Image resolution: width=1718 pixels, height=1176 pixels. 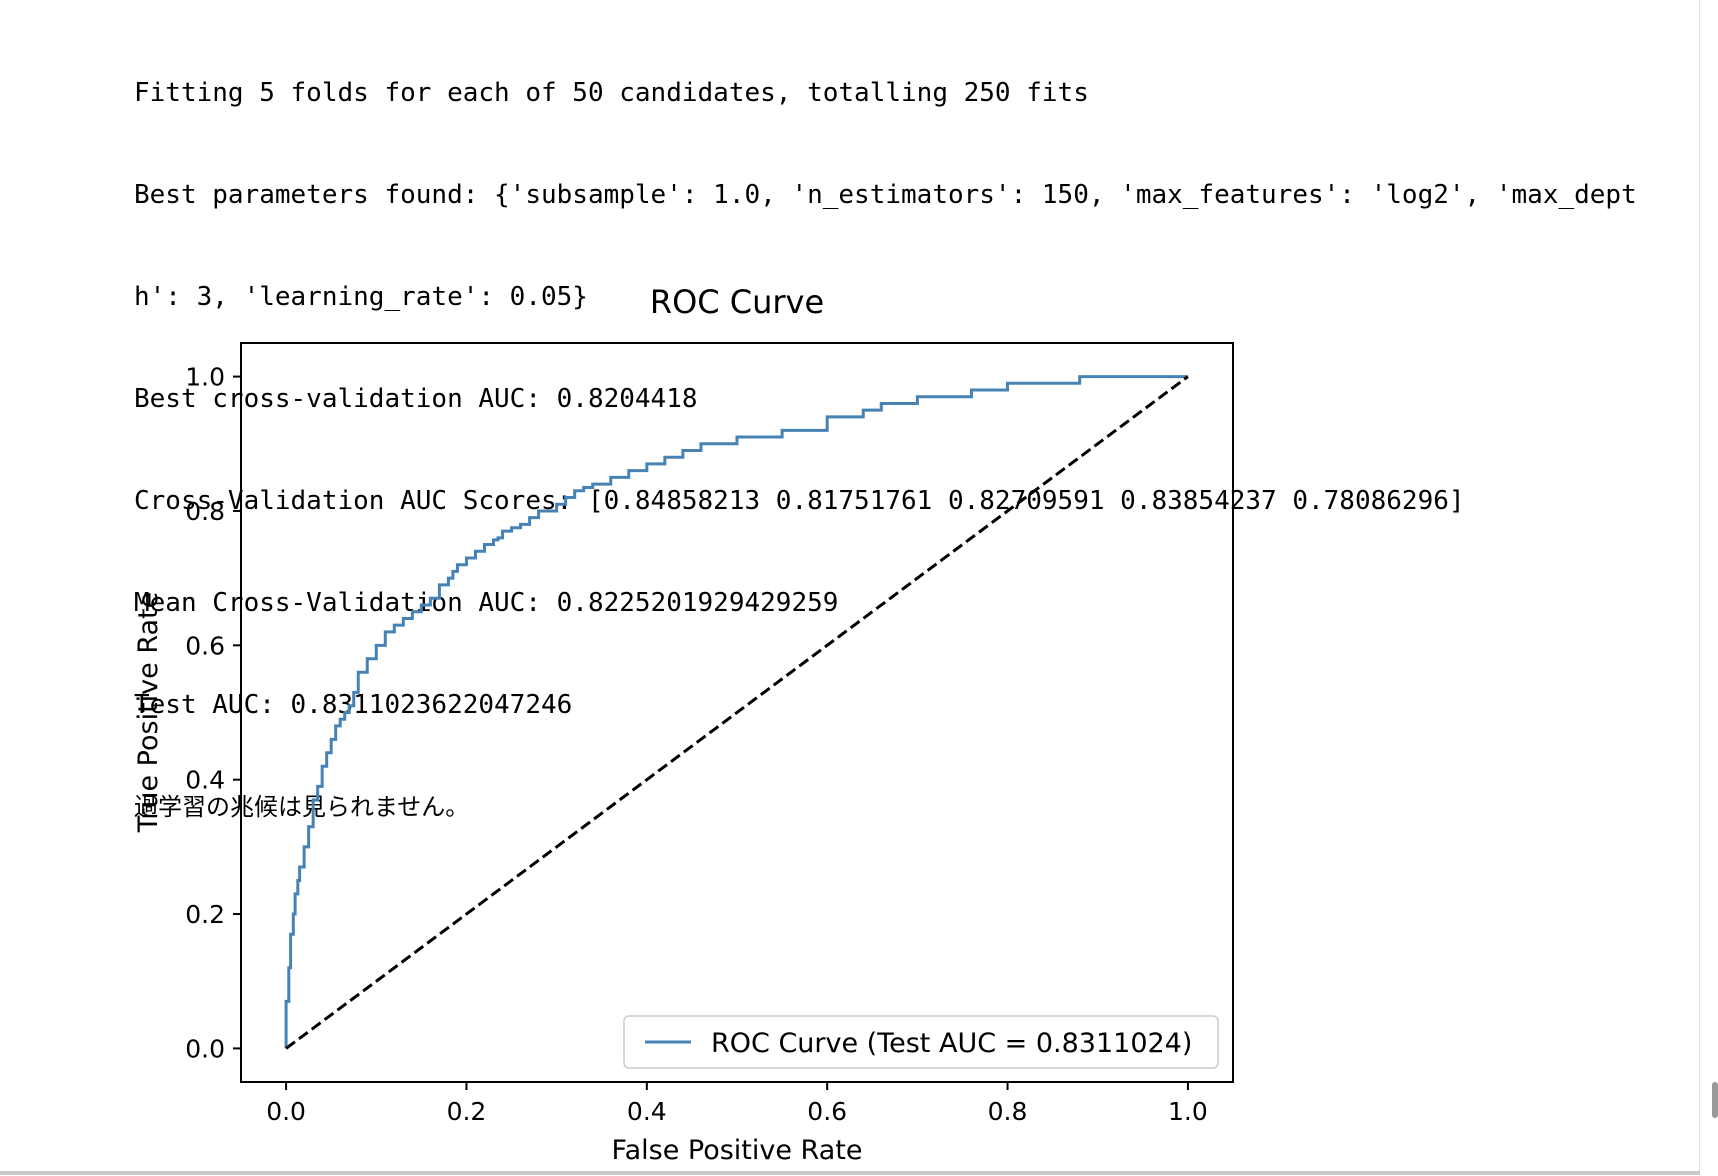 I want to click on cell-bottom-border, so click(x=850, y=1173).